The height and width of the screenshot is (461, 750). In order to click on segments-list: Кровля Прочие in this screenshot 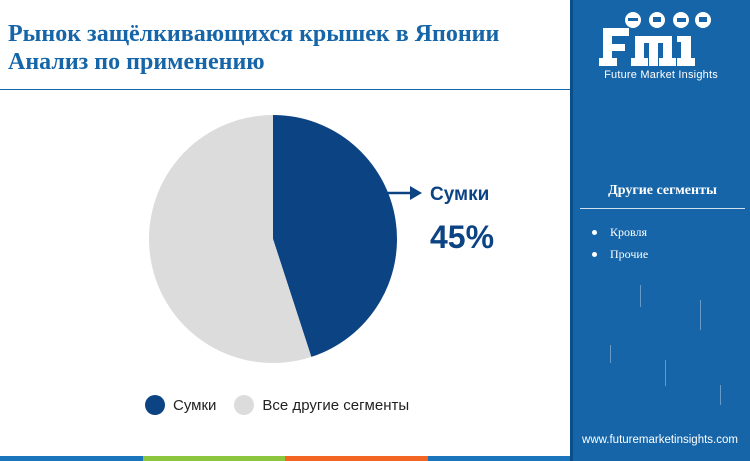, I will do `click(620, 247)`.